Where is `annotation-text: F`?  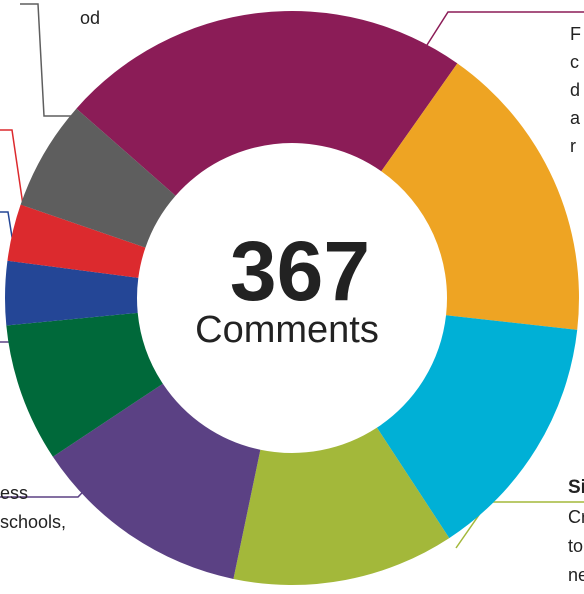 annotation-text: F is located at coordinates (575, 34).